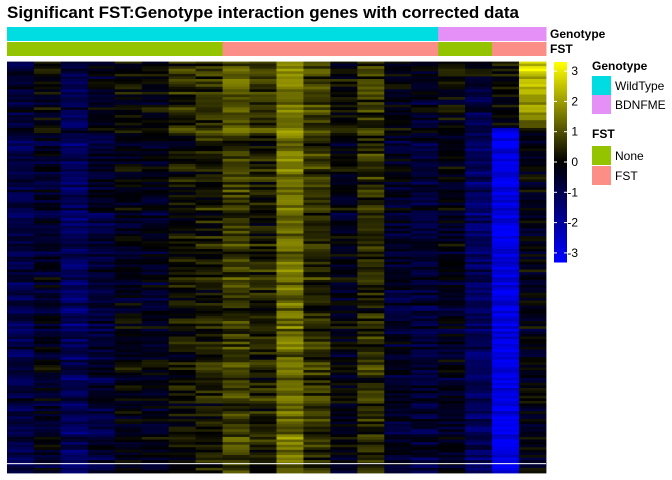 Image resolution: width=672 pixels, height=480 pixels. I want to click on annotation-cell, so click(425, 49).